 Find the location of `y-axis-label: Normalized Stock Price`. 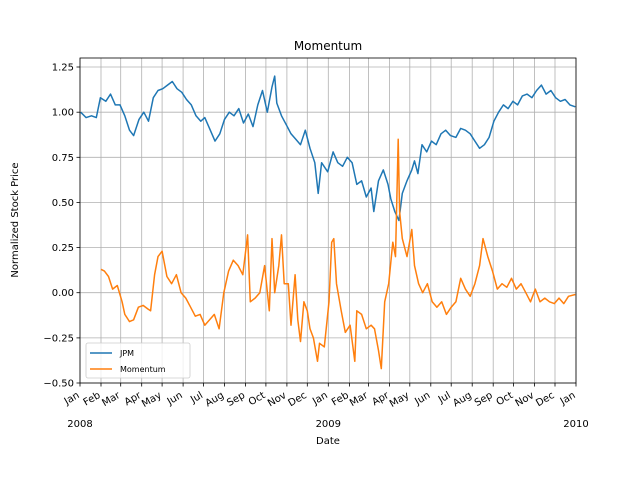

y-axis-label: Normalized Stock Price is located at coordinates (15, 219).